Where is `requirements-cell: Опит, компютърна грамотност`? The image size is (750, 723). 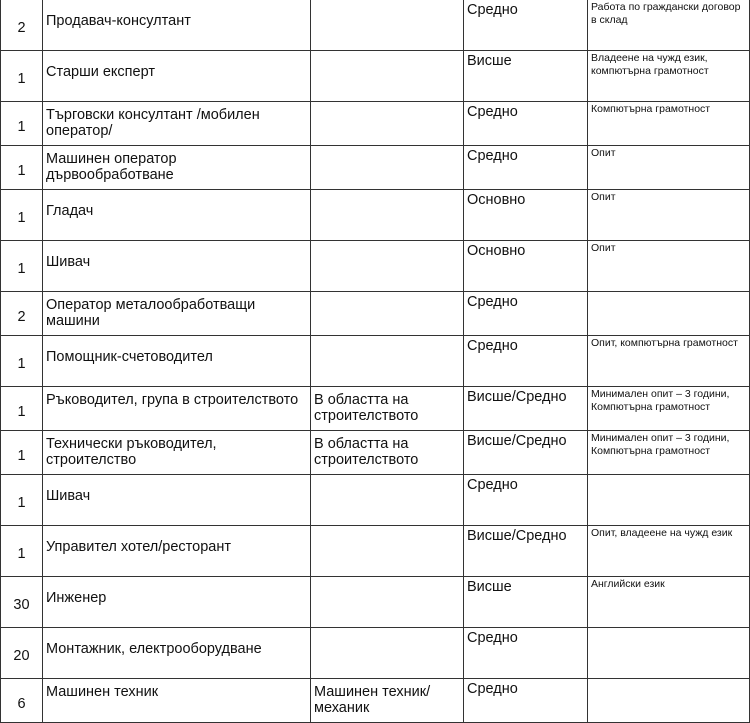
requirements-cell: Опит, компютърна грамотност is located at coordinates (668, 361).